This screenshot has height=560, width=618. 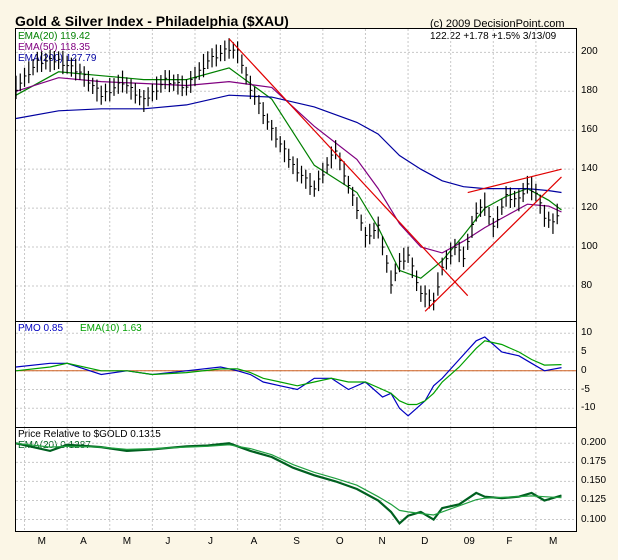 What do you see at coordinates (54, 36) in the screenshot?
I see `legend-ema20: EMA(20) 119.42` at bounding box center [54, 36].